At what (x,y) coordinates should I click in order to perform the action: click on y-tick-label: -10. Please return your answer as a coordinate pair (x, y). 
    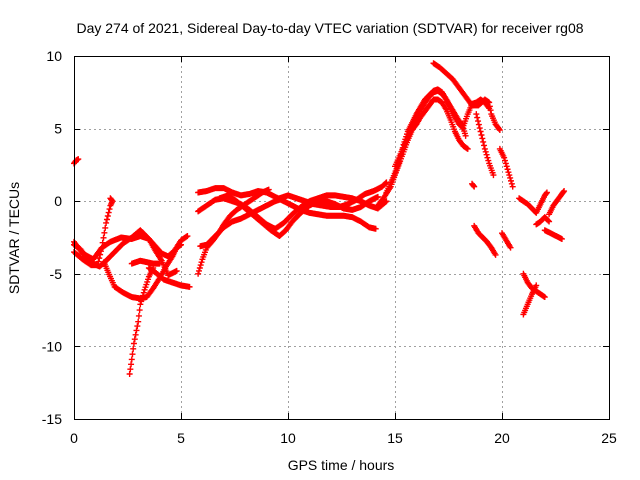
    Looking at the image, I should click on (52, 346).